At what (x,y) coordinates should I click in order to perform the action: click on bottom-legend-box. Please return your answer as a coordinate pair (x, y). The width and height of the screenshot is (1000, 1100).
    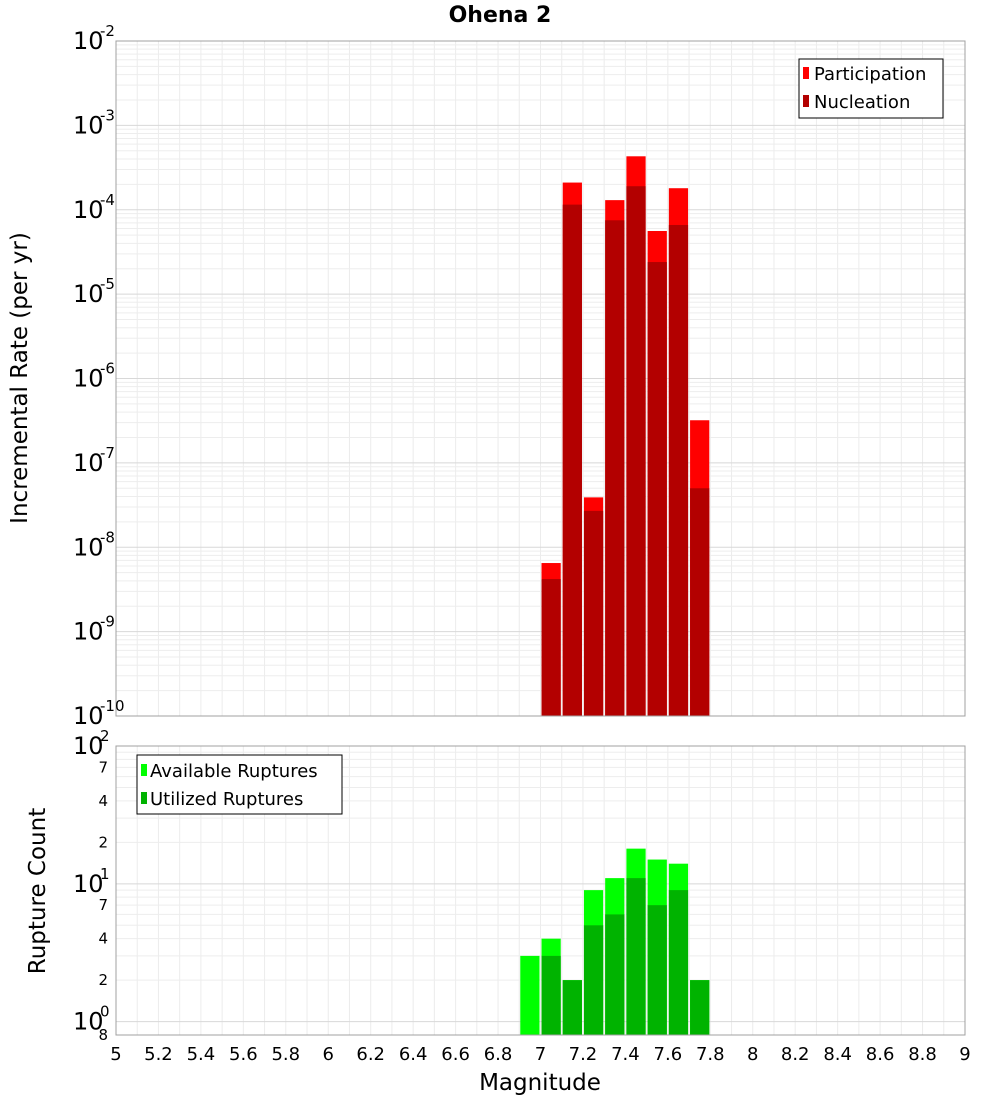
    Looking at the image, I should click on (239, 784).